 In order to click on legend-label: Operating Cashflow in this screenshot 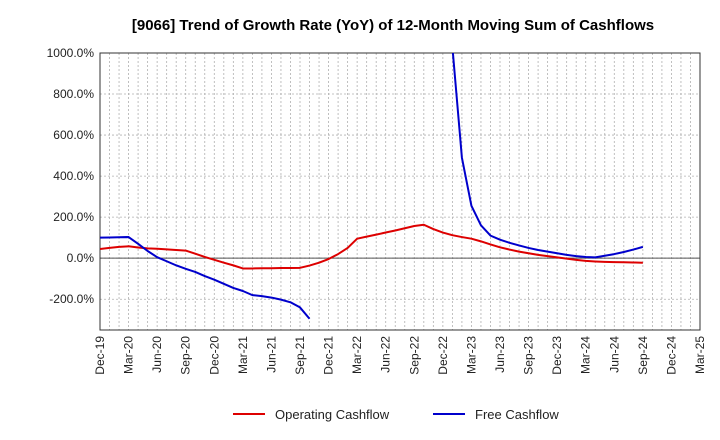, I will do `click(332, 414)`.